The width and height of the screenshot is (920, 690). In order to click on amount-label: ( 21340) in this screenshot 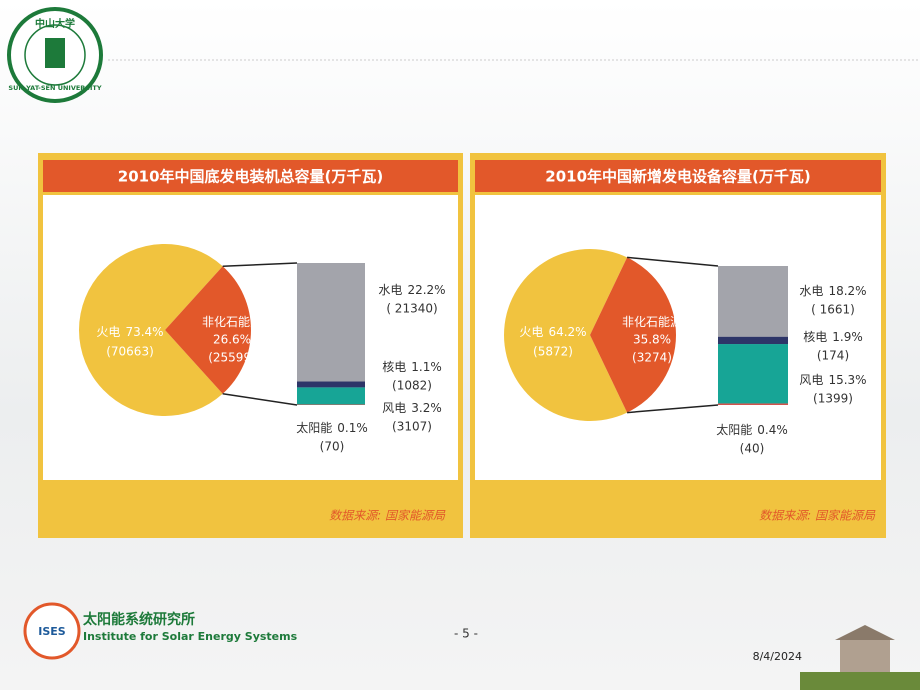, I will do `click(411, 309)`.